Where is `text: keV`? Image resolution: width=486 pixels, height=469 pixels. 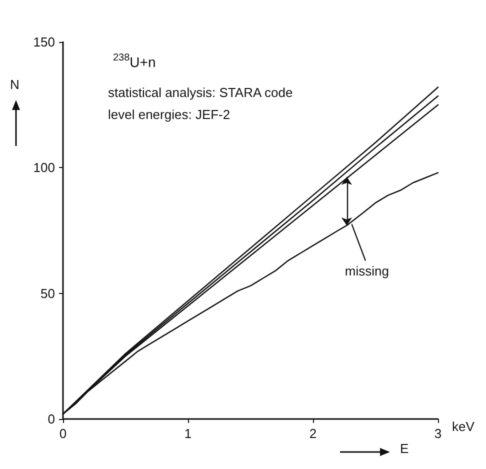
text: keV is located at coordinates (463, 426).